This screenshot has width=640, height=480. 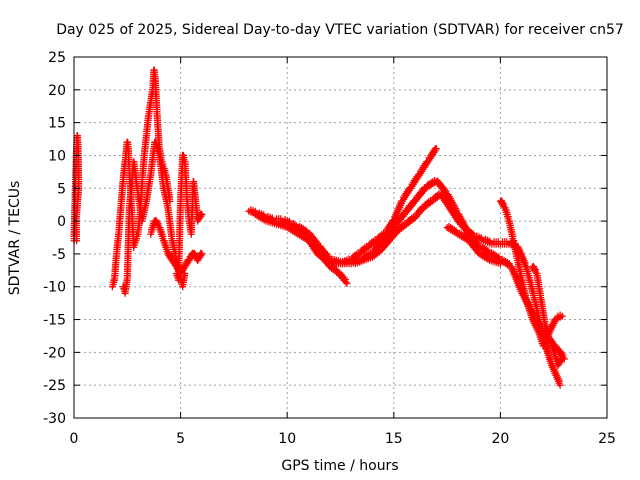 I want to click on y-tick-label: 0, so click(x=61, y=222).